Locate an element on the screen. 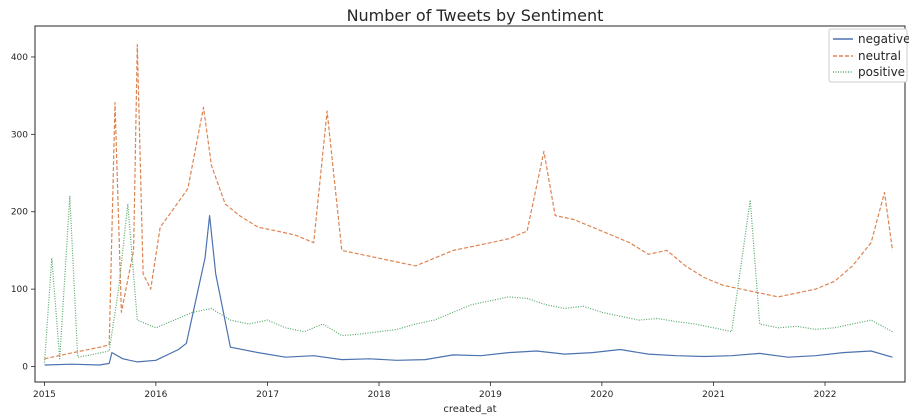 The image size is (909, 416). y-tick-label: 300 is located at coordinates (19, 135).